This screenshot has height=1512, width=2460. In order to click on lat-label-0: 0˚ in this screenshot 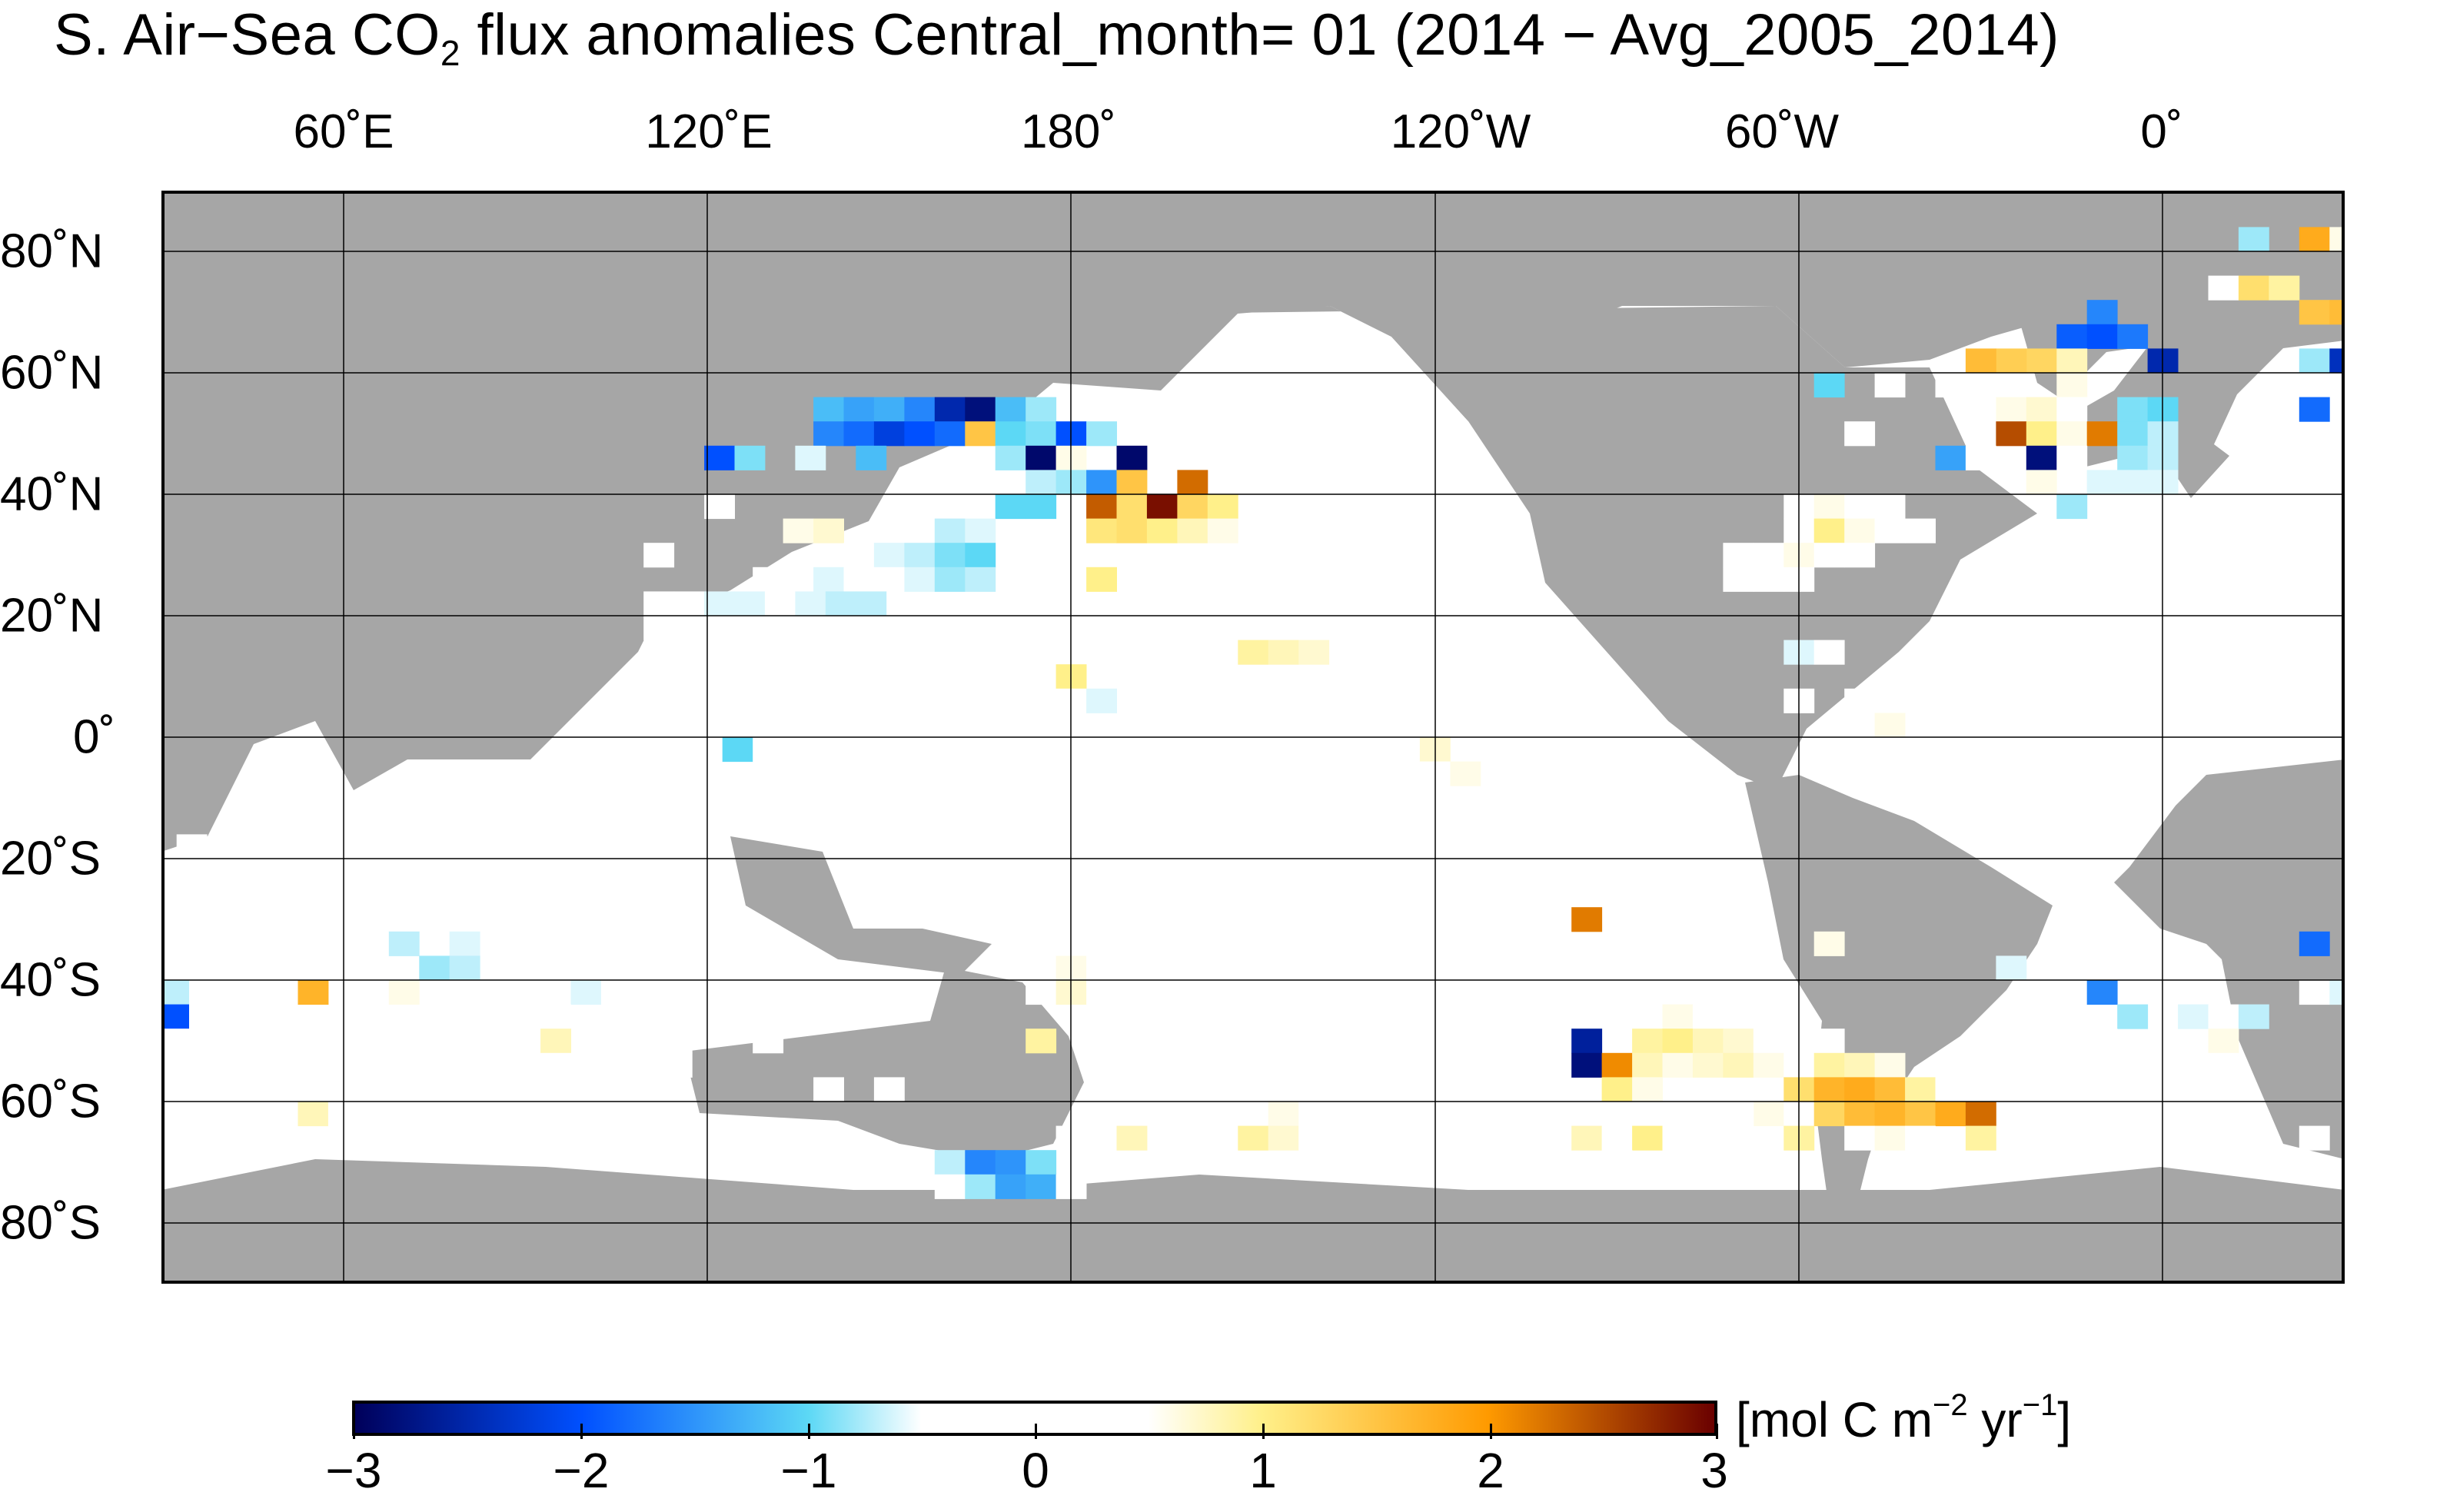, I will do `click(94, 737)`.